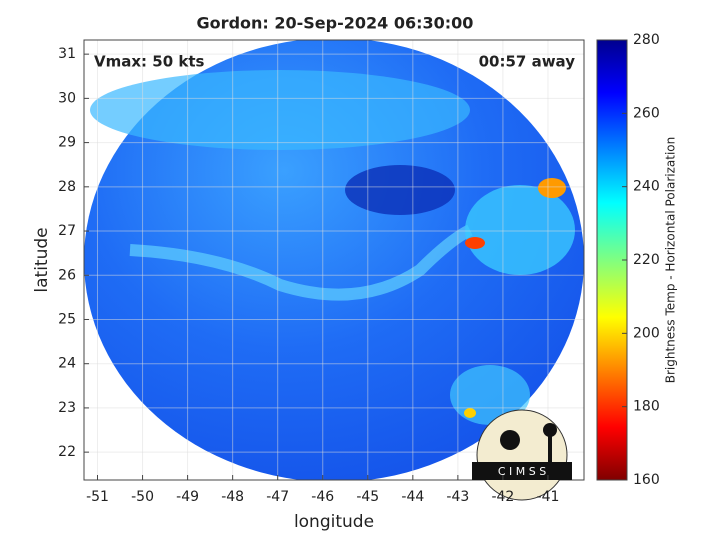 The height and width of the screenshot is (540, 720). I want to click on colorbar-tick-label: 280, so click(646, 40).